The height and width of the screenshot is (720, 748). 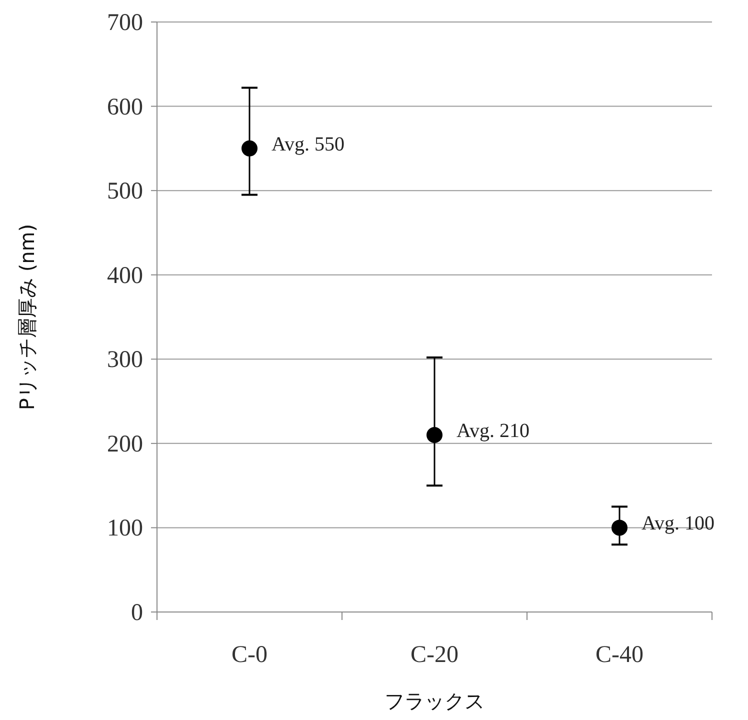 I want to click on y-axis-title: Pリッチ層厚み (nm), so click(x=27, y=317).